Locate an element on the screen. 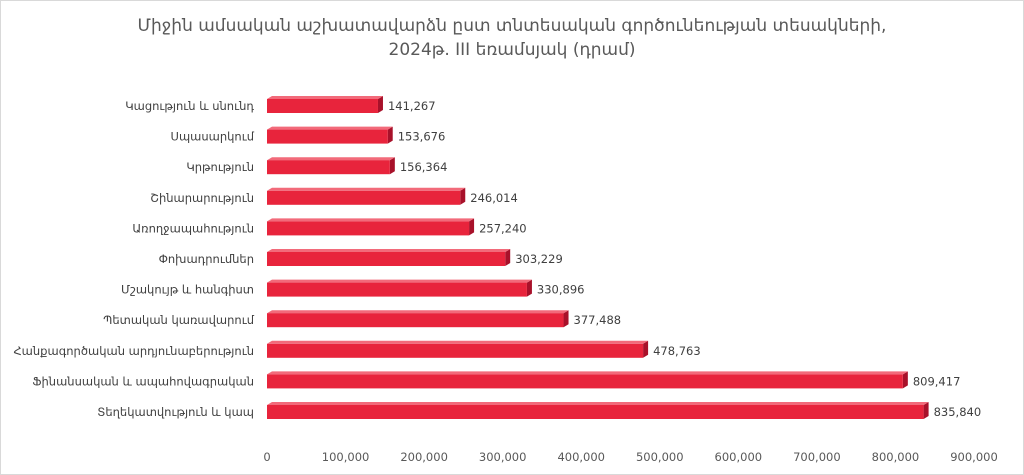  value-label: 330,896 is located at coordinates (561, 290).